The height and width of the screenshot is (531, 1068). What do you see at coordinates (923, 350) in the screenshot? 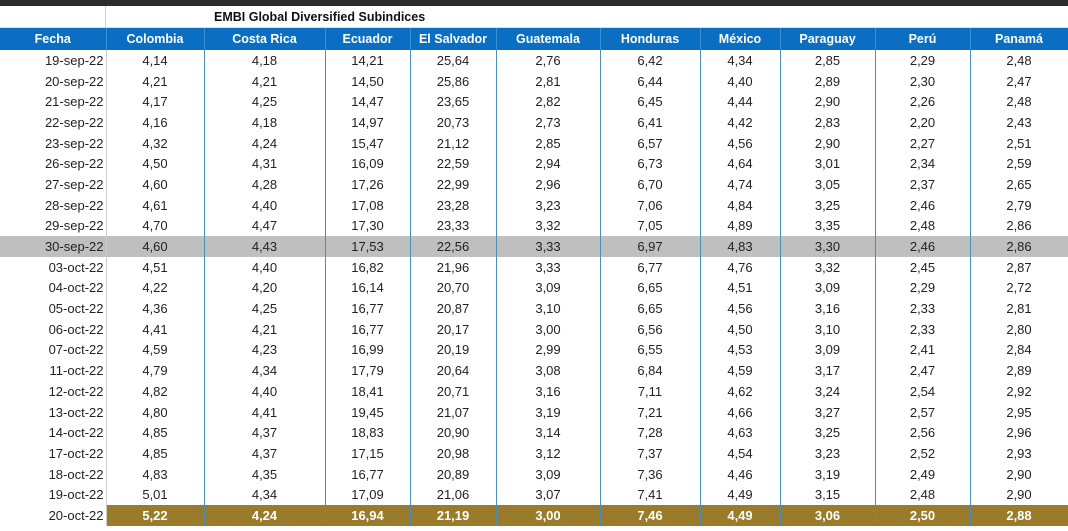
I see `value-cell: 2,41` at bounding box center [923, 350].